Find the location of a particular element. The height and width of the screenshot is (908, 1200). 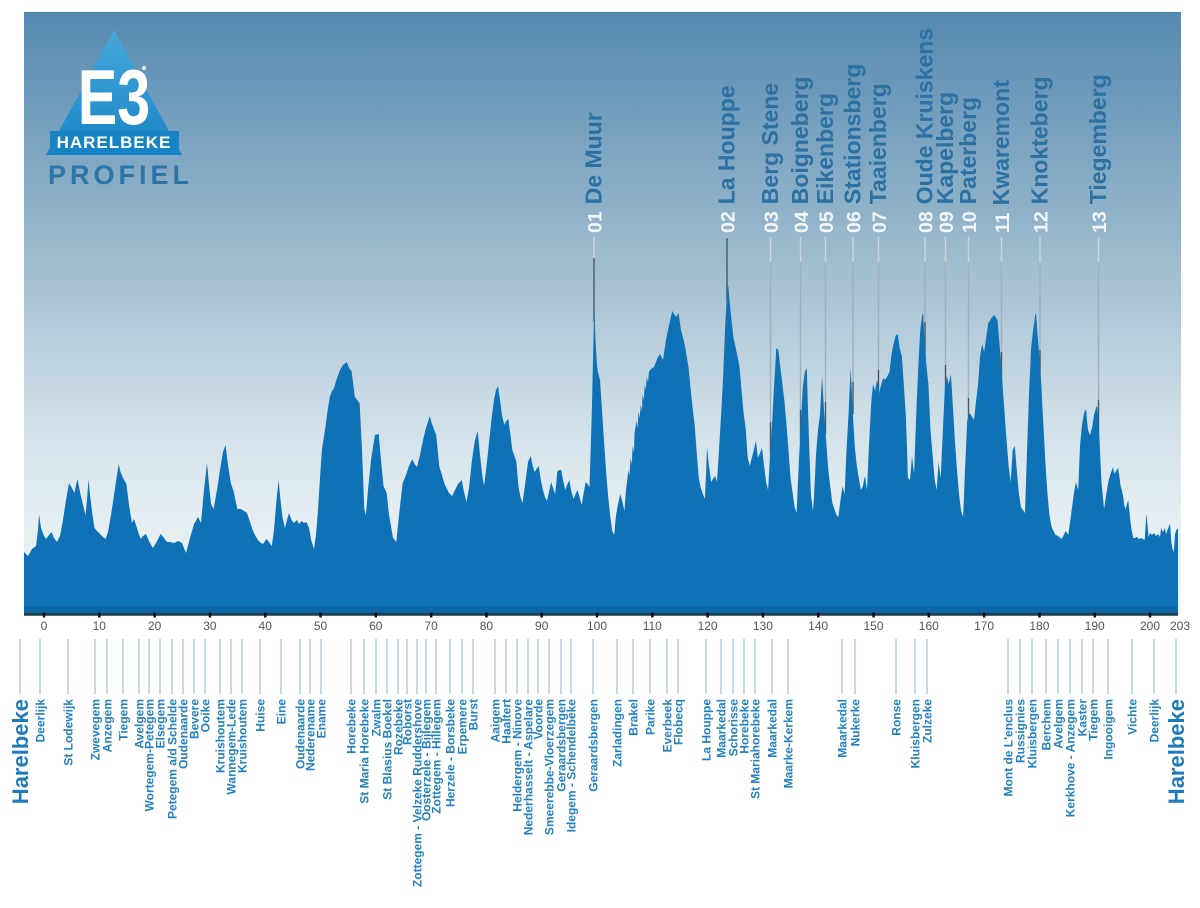

svg-text: 180 is located at coordinates (1039, 626).